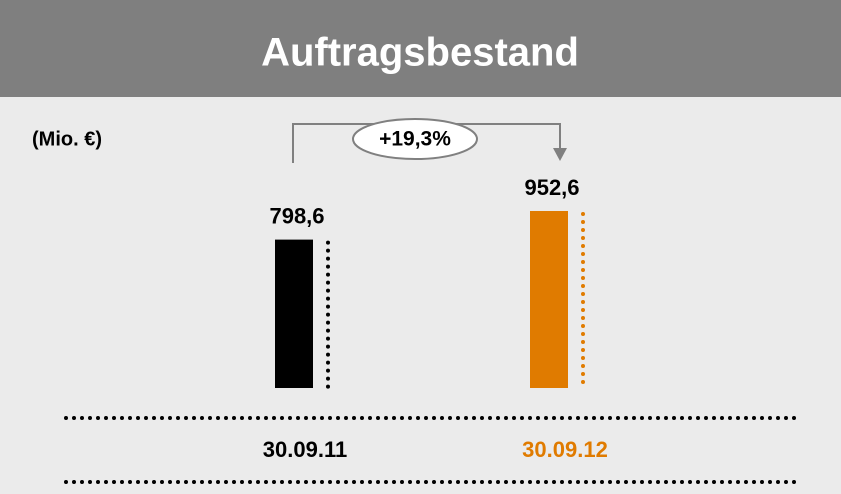 The width and height of the screenshot is (841, 494). Describe the element at coordinates (305, 449) in the screenshot. I see `x-tick-label: 30.09.11` at that location.